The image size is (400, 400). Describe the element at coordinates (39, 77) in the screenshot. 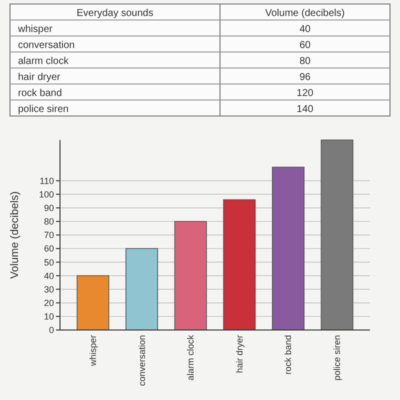

I see `text: hair dryer` at that location.